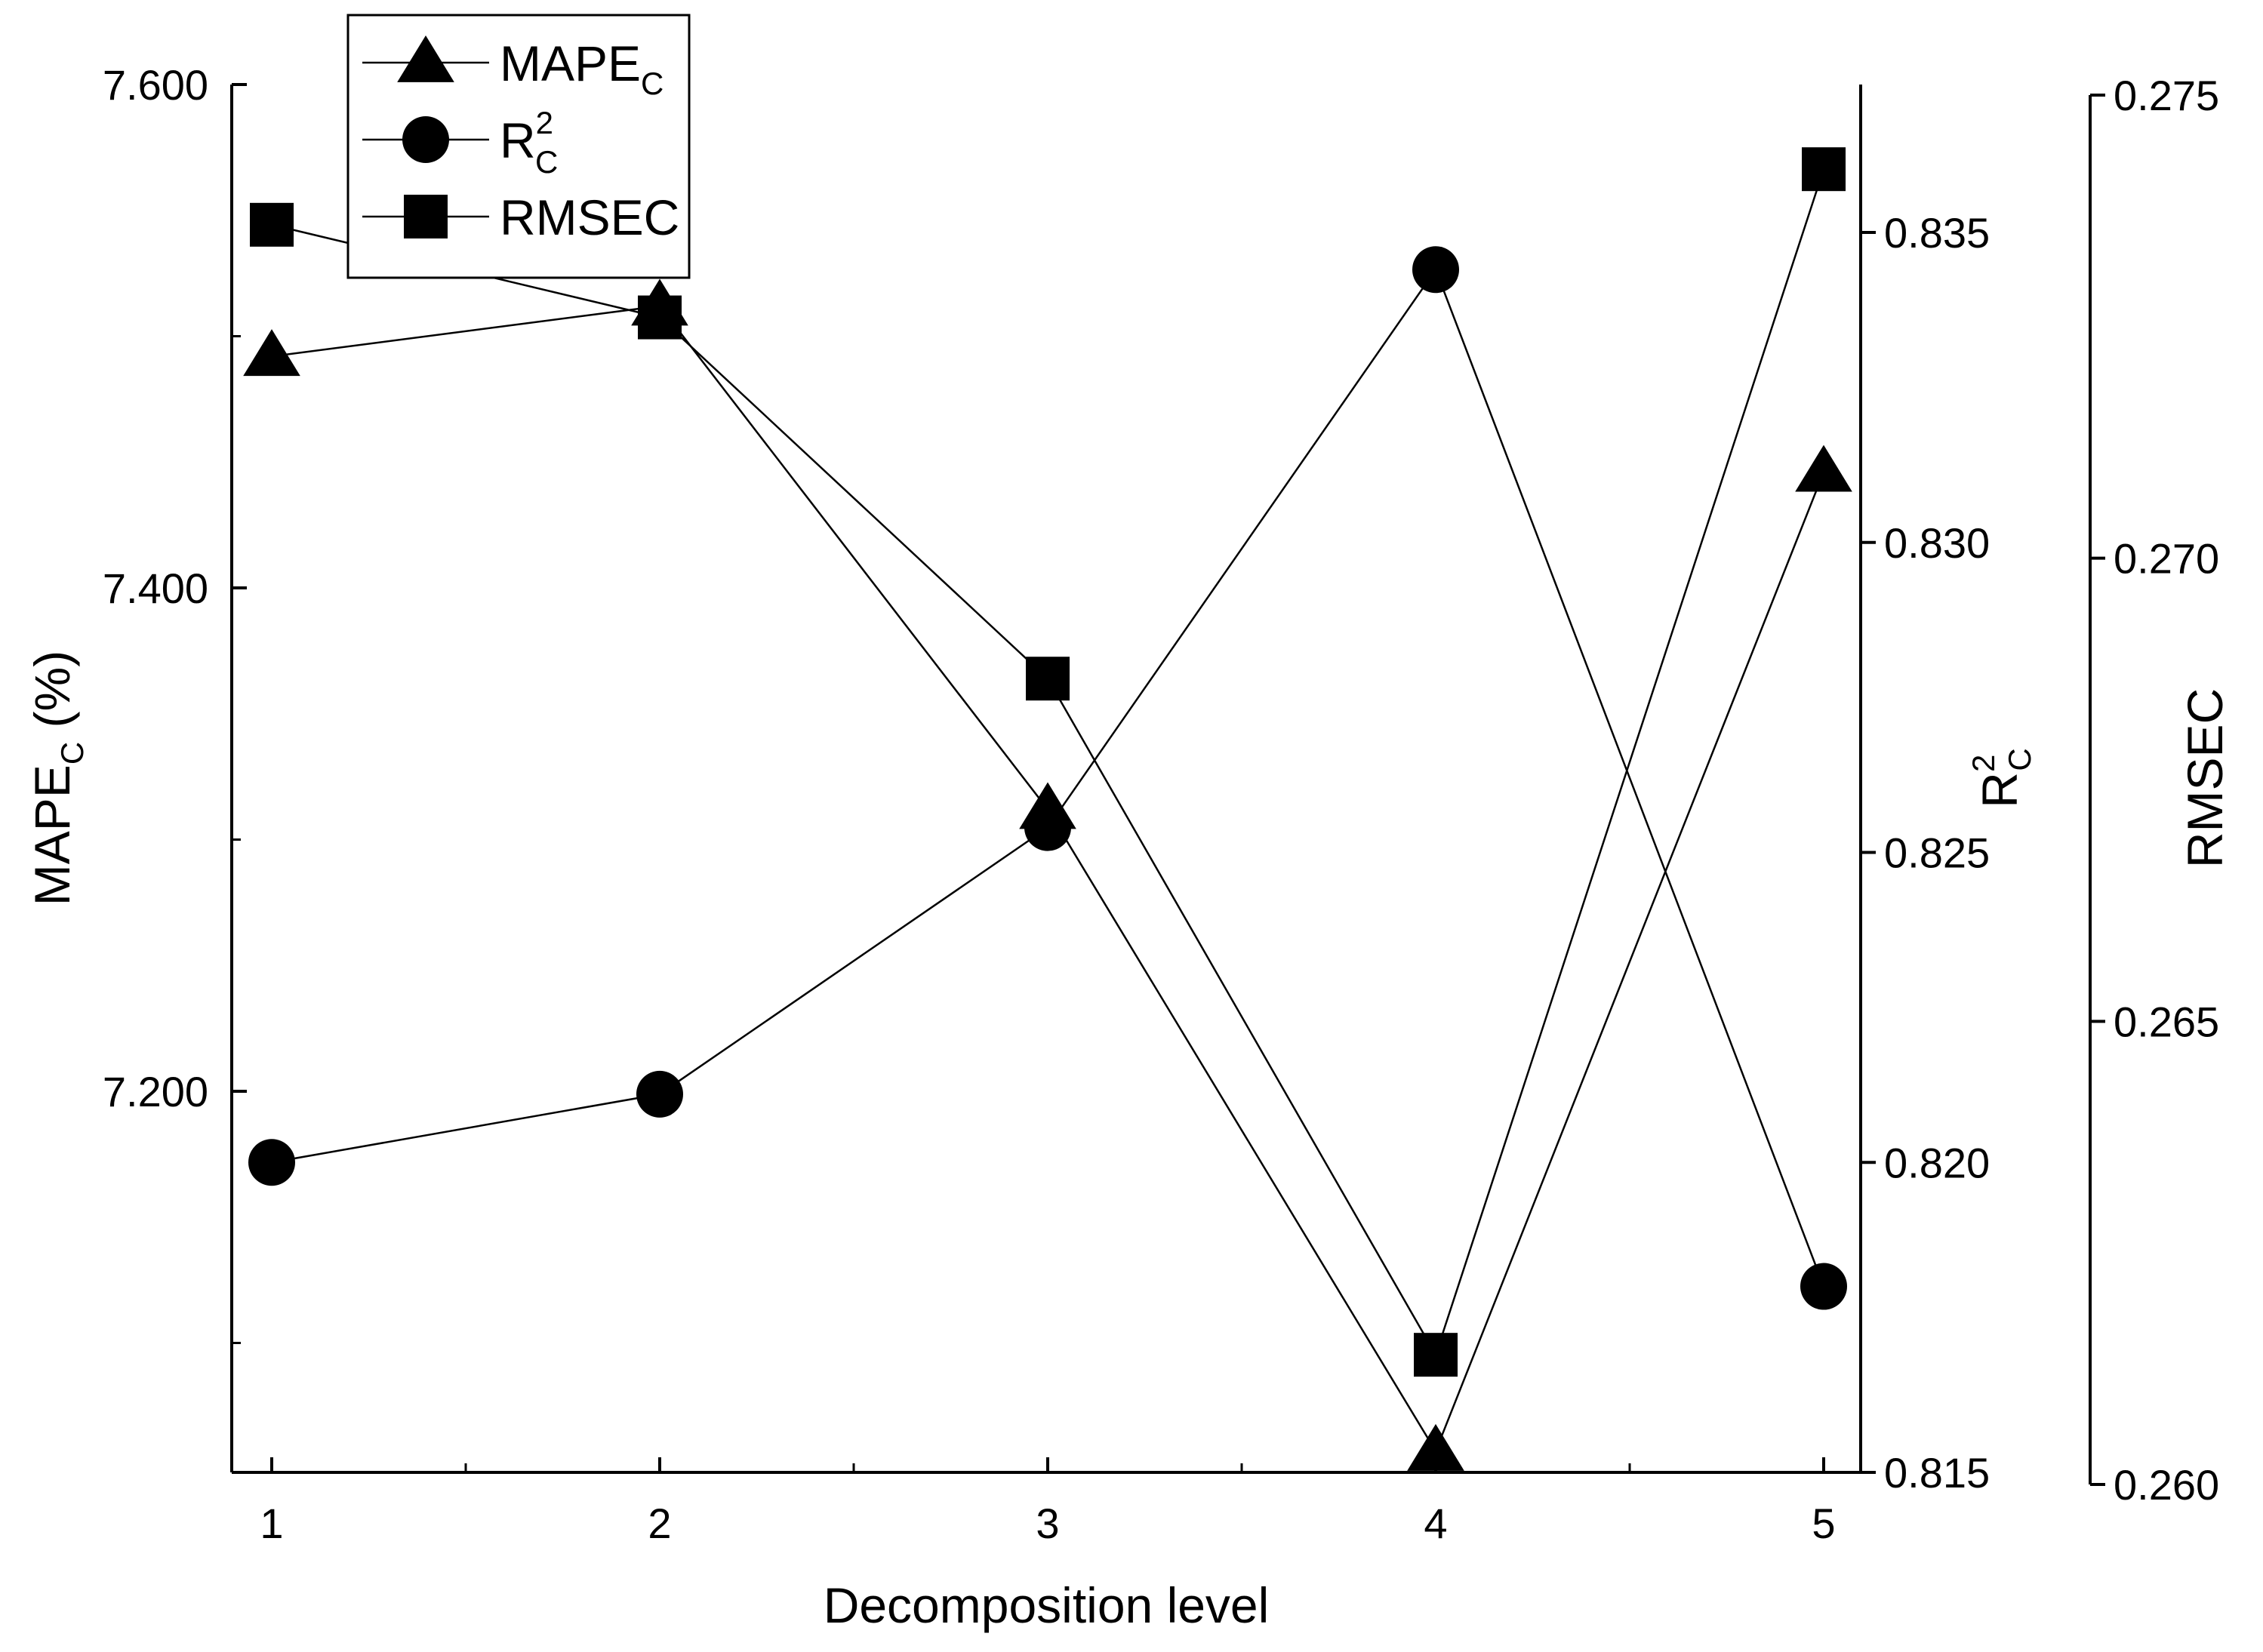 The image size is (2263, 1652). What do you see at coordinates (2166, 95) in the screenshot?
I see `y-right2-tick-label: 0.275` at bounding box center [2166, 95].